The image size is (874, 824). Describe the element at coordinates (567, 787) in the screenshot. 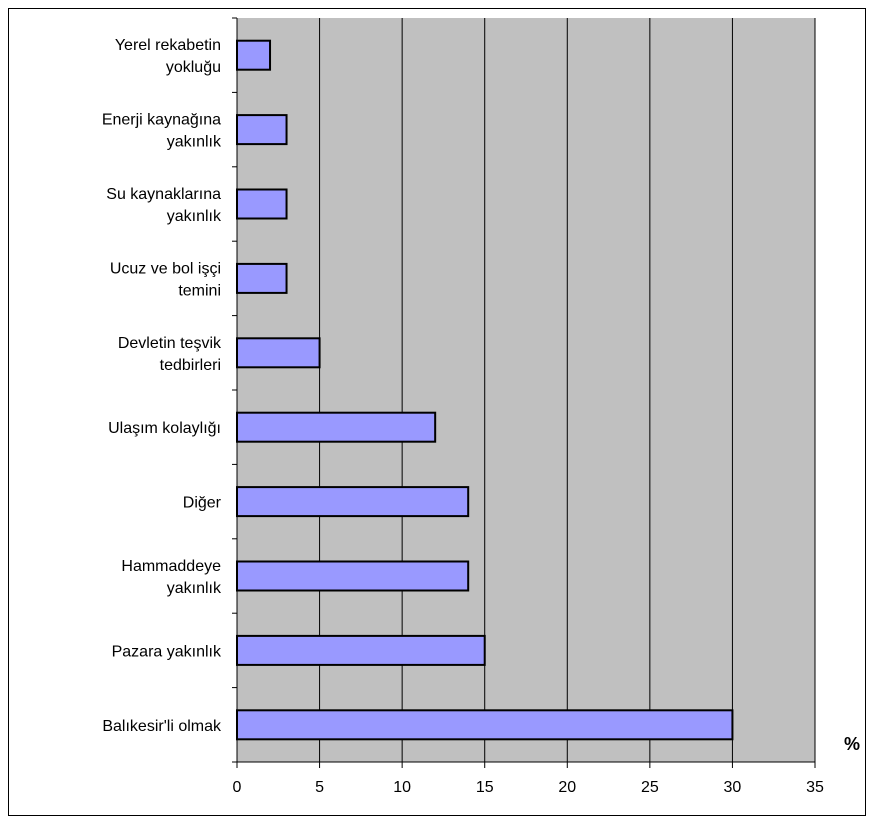

I see `x-tick-label-4: 20` at that location.